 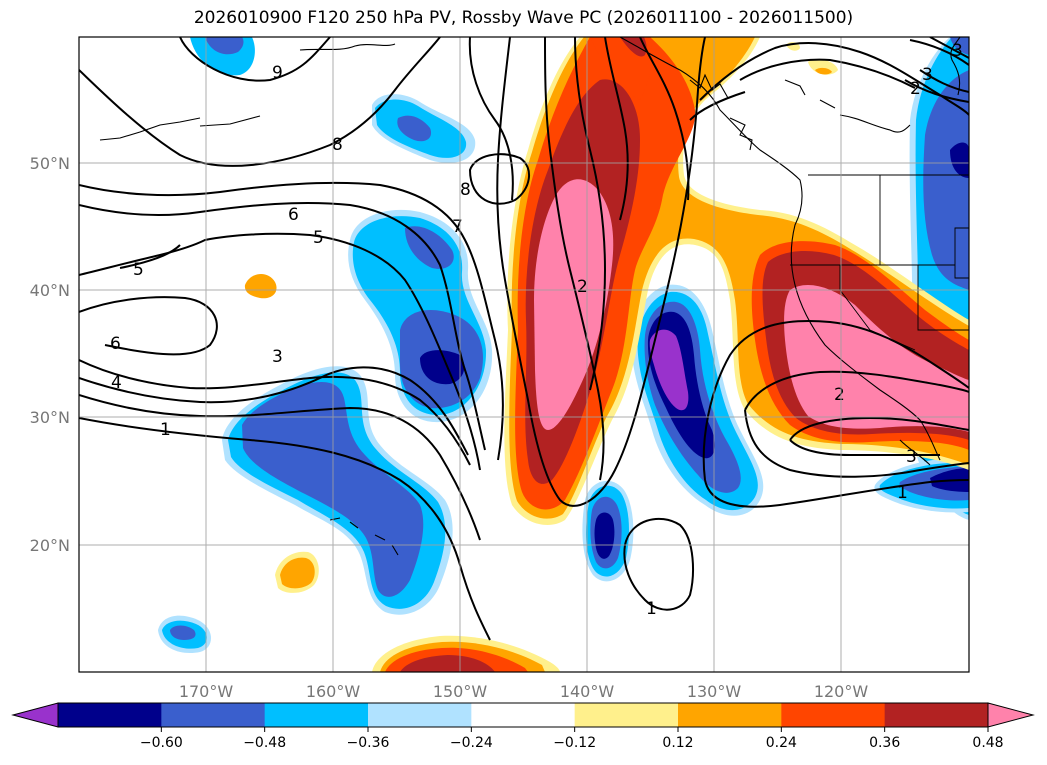 I want to click on lon-label: 170°W, so click(x=206, y=691).